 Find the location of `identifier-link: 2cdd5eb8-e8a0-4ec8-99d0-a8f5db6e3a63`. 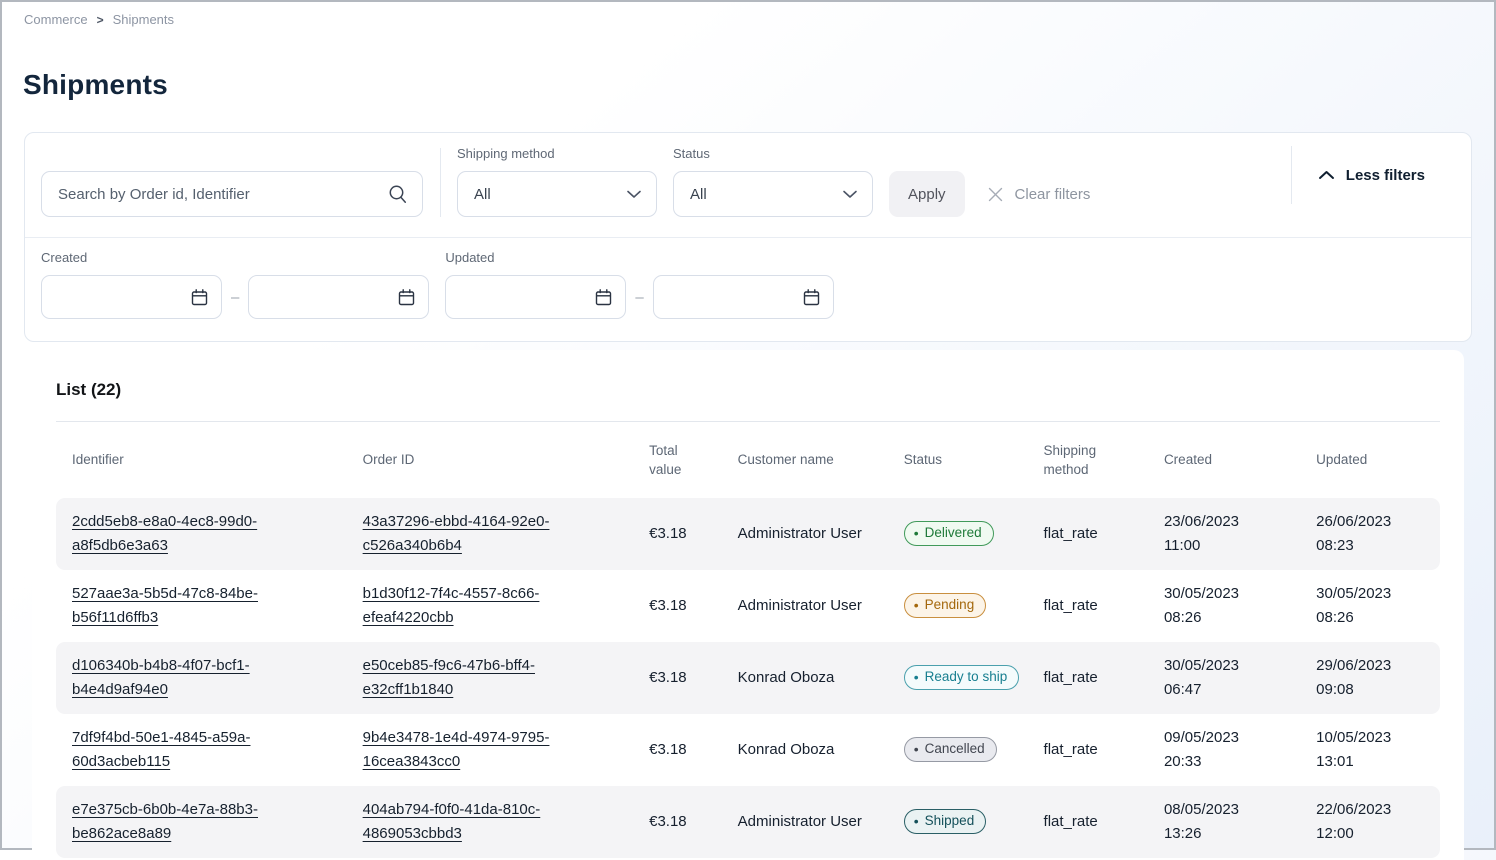

identifier-link: 2cdd5eb8-e8a0-4ec8-99d0-a8f5db6e3a63 is located at coordinates (165, 533).